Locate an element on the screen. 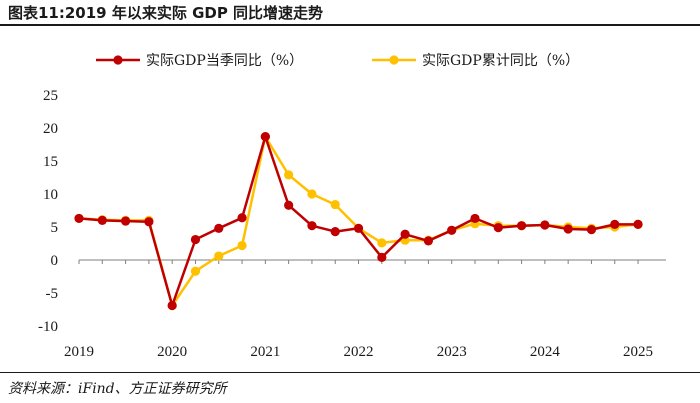 The height and width of the screenshot is (403, 700). x-tick-label: 2022 is located at coordinates (359, 352).